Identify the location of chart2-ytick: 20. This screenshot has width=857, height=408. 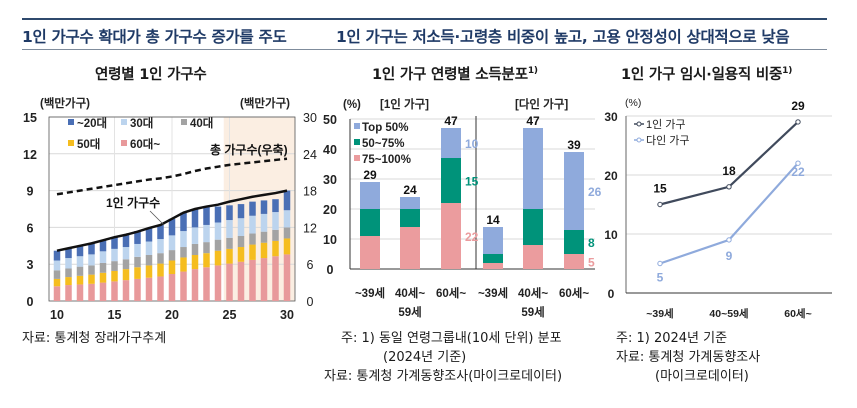
(330, 210).